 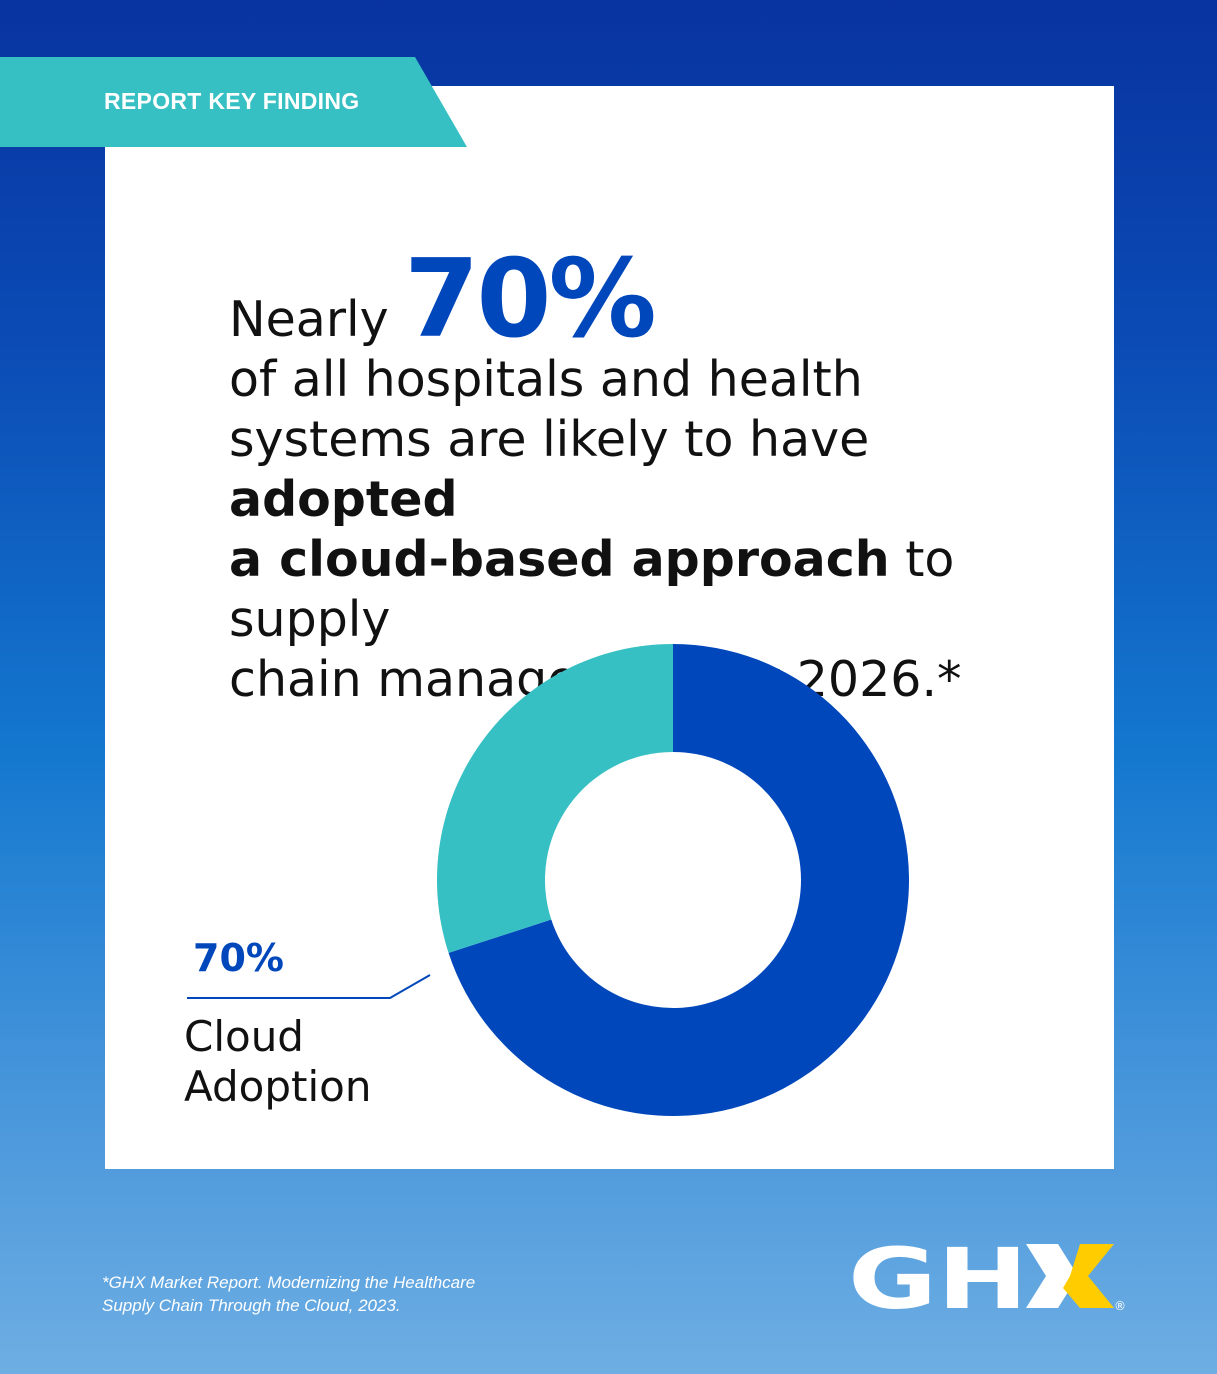 What do you see at coordinates (679, 880) in the screenshot?
I see `donut-slice-cloud-adoption` at bounding box center [679, 880].